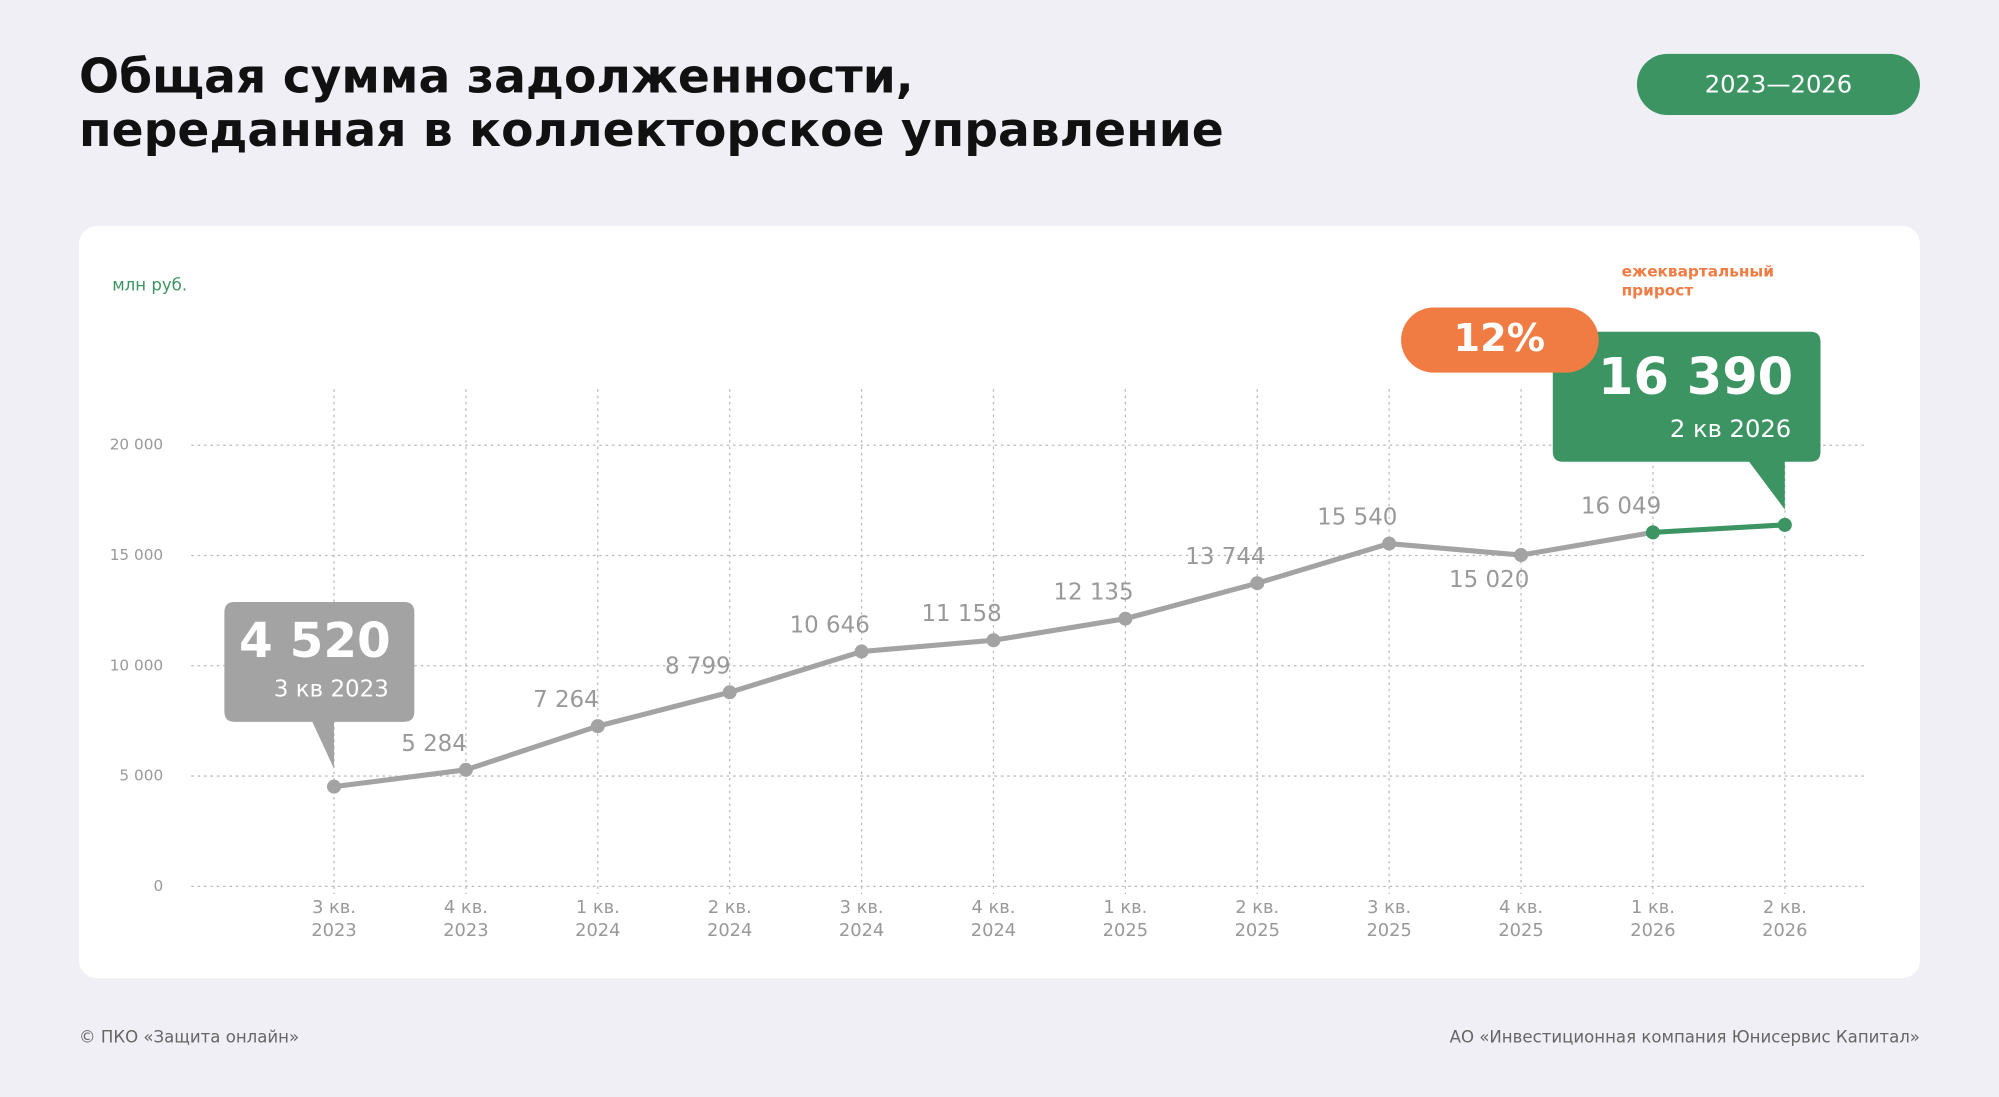 This screenshot has width=1999, height=1097. Describe the element at coordinates (1658, 290) in the screenshot. I see `growth-title: прирост` at that location.